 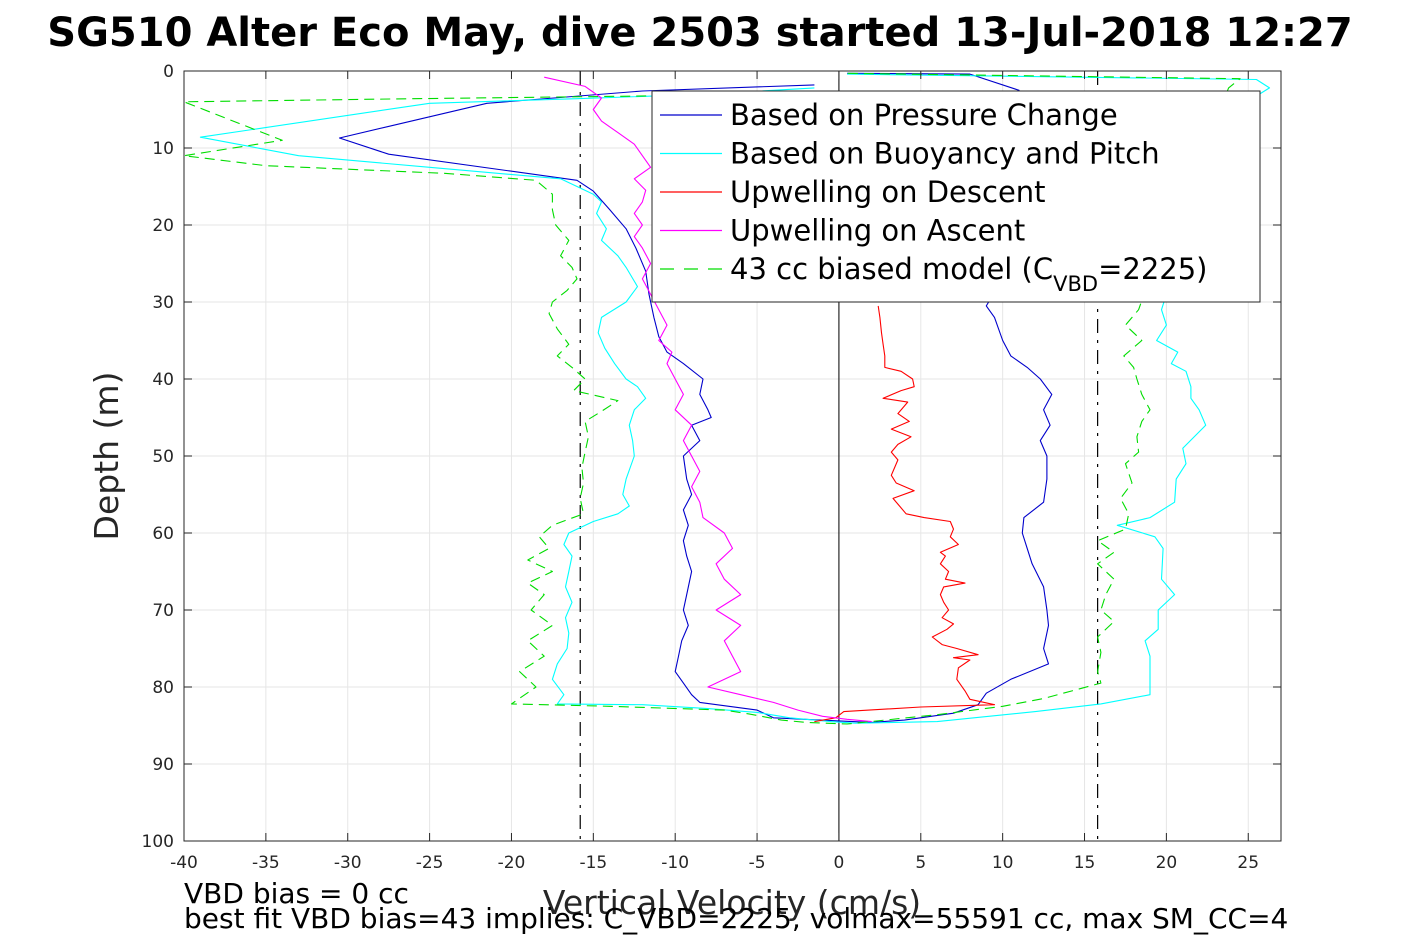 I want to click on legend-label-text: Upwelling on Ascent, so click(x=877, y=231).